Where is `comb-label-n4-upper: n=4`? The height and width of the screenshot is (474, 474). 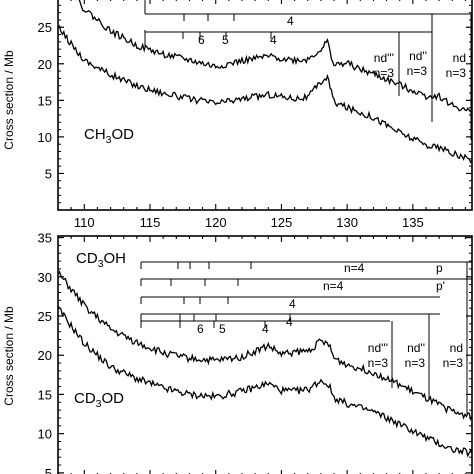 comb-label-n4-upper: n=4 is located at coordinates (354, 268).